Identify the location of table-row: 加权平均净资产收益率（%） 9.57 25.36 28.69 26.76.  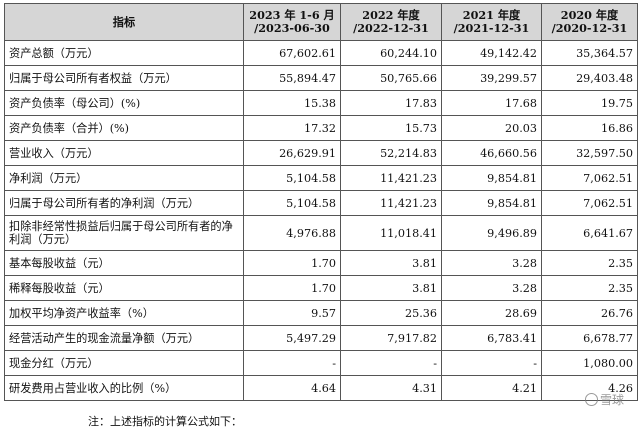
(321, 313).